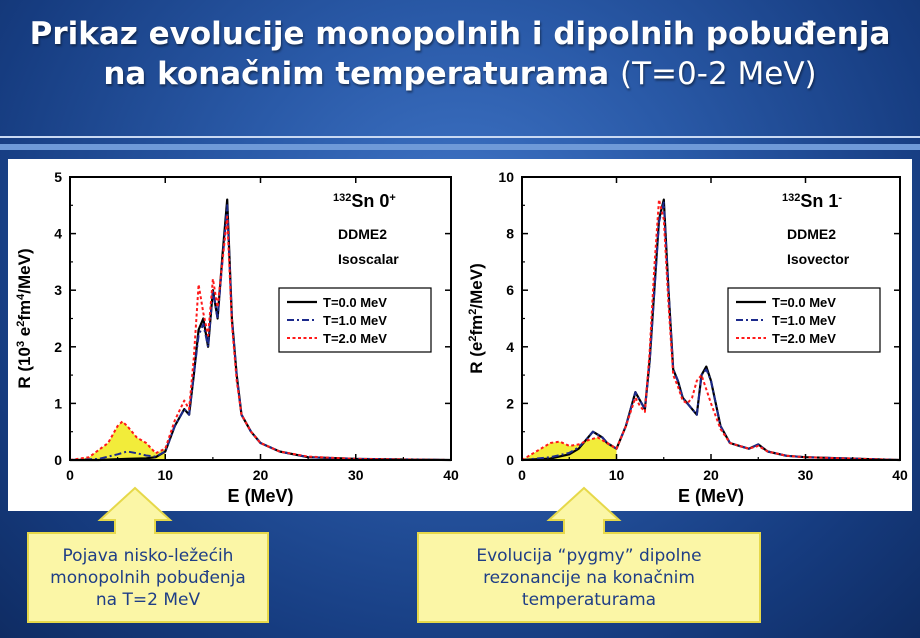  I want to click on chart-2-legend-label-1: T=1.0 MeV, so click(804, 320).